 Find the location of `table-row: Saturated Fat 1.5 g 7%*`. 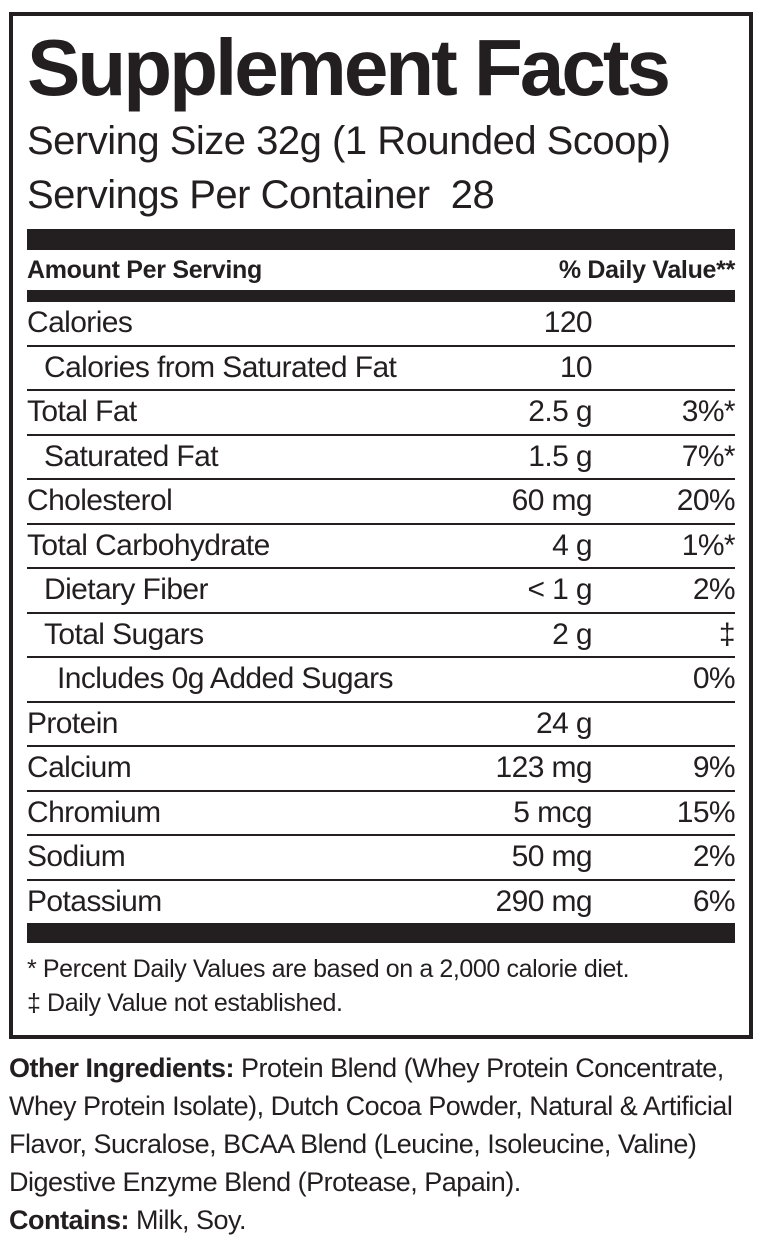

table-row: Saturated Fat 1.5 g 7%* is located at coordinates (381, 458).